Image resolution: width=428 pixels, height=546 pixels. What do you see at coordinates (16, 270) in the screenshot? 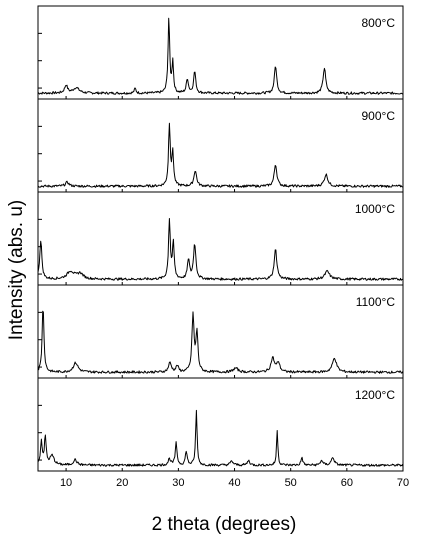
I see `y-axis-title: Intensity (abs. u)` at bounding box center [16, 270].